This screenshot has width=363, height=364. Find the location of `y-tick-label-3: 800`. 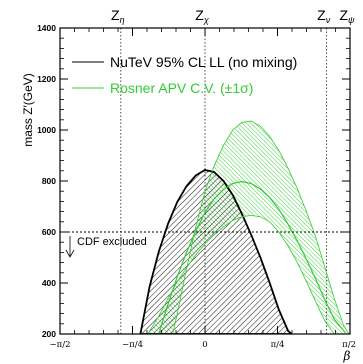

y-tick-label-3: 800 is located at coordinates (49, 181).